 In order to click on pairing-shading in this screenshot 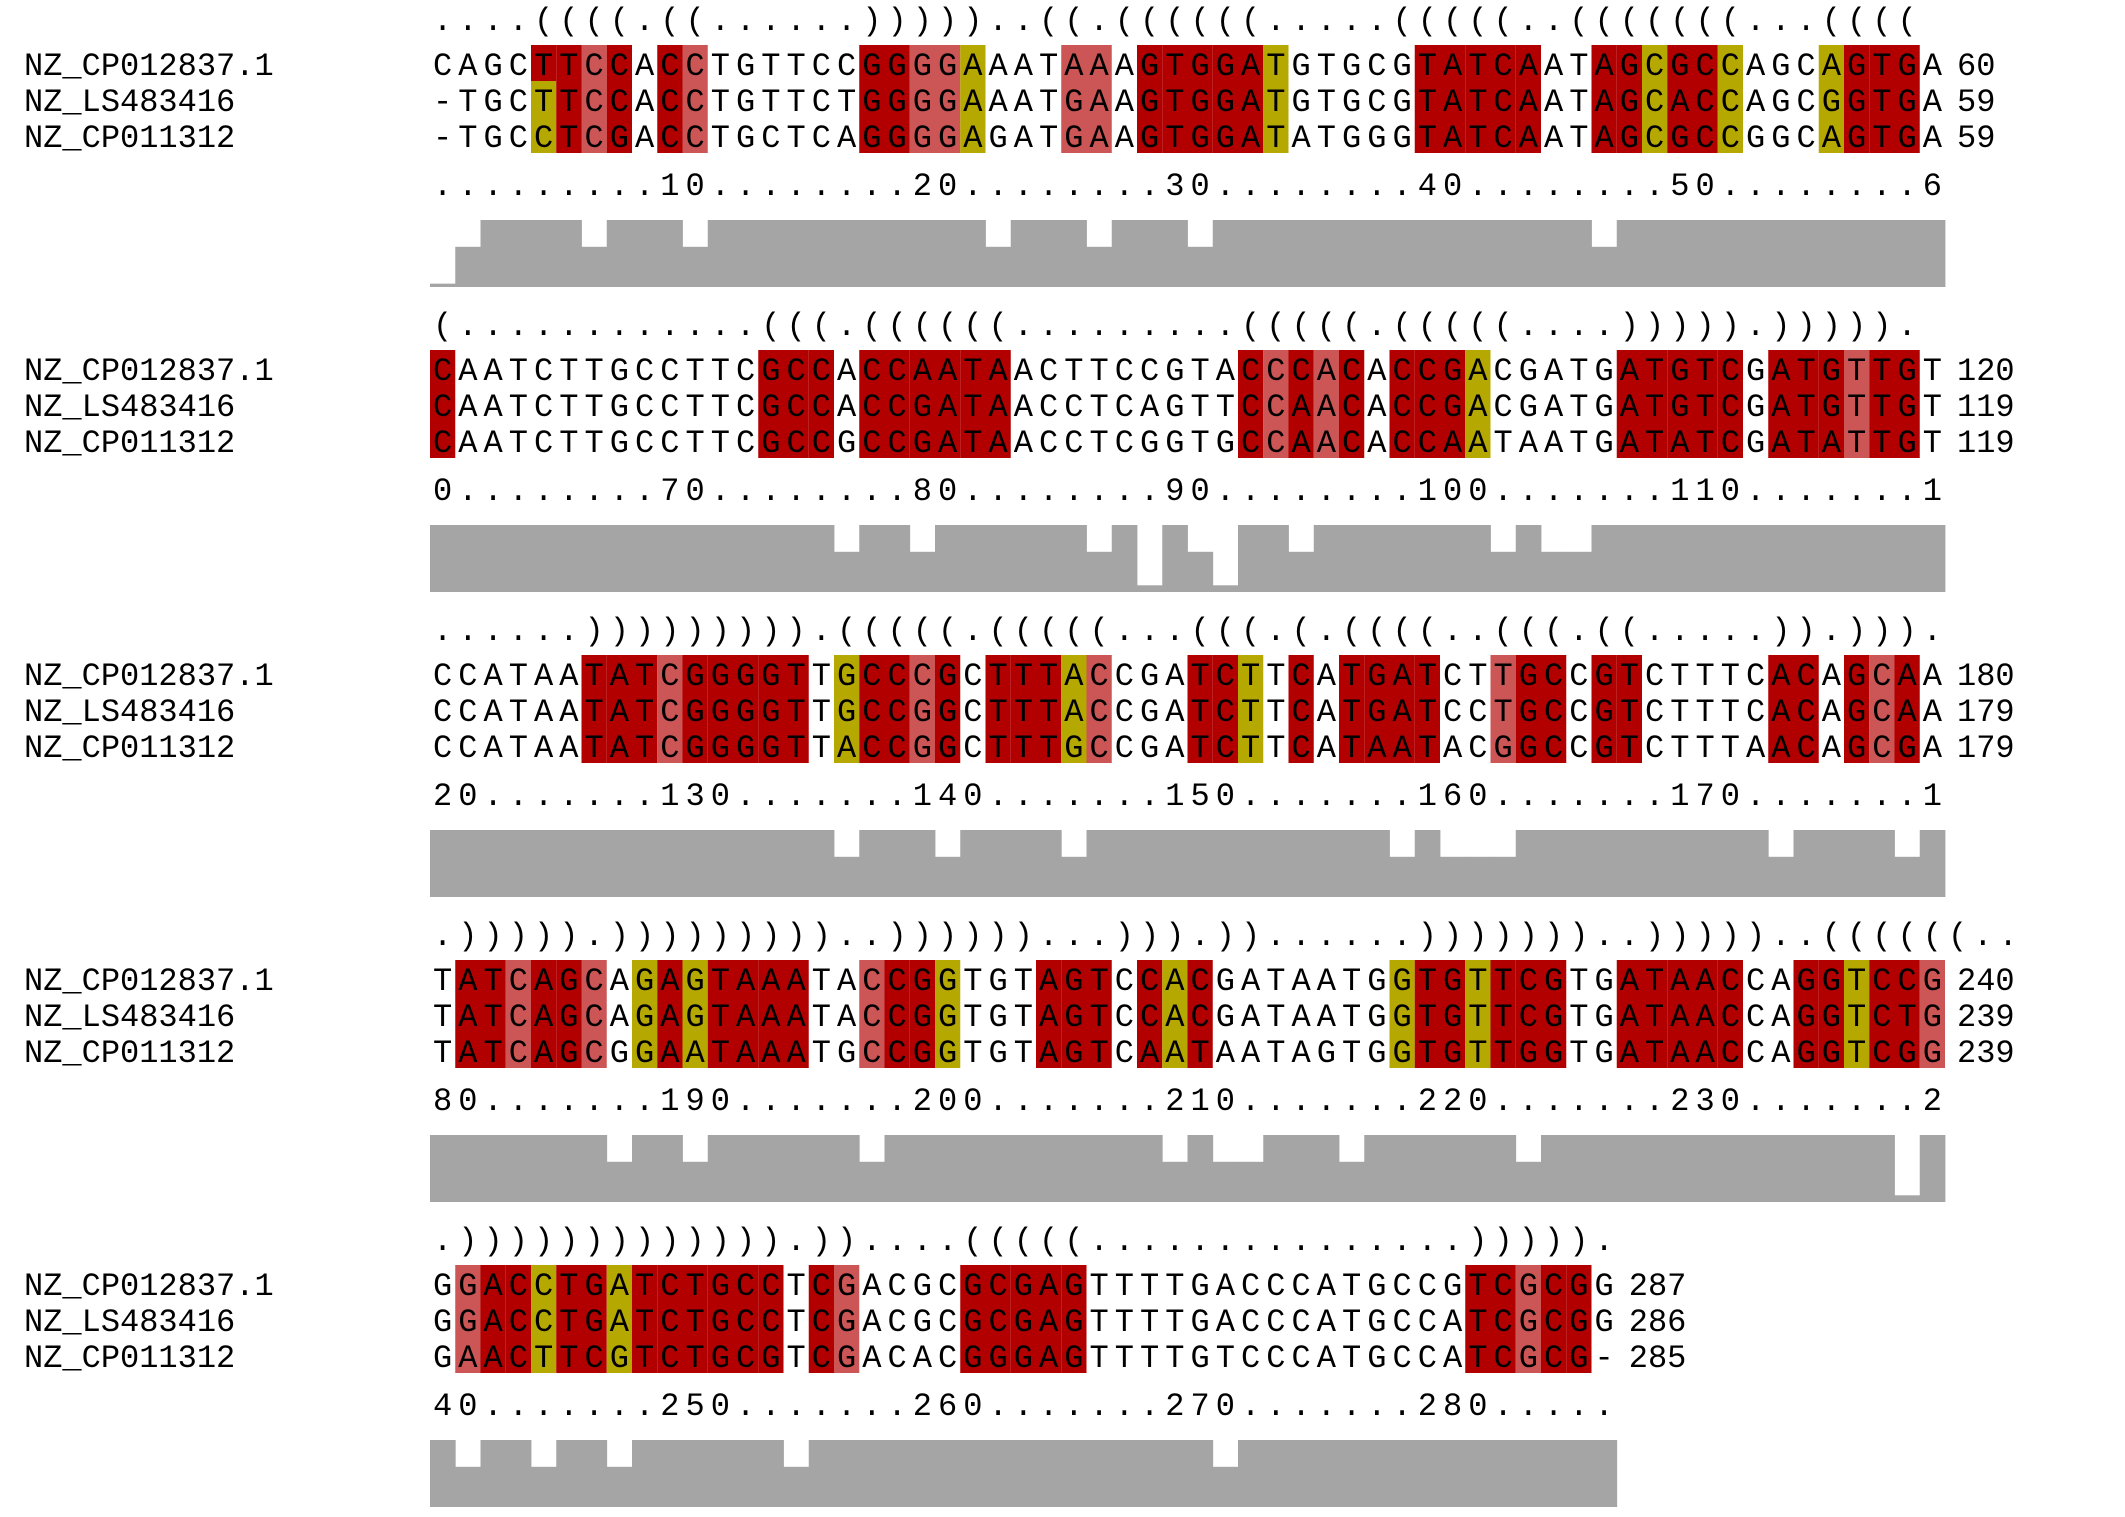, I will do `click(1023, 1319)`.